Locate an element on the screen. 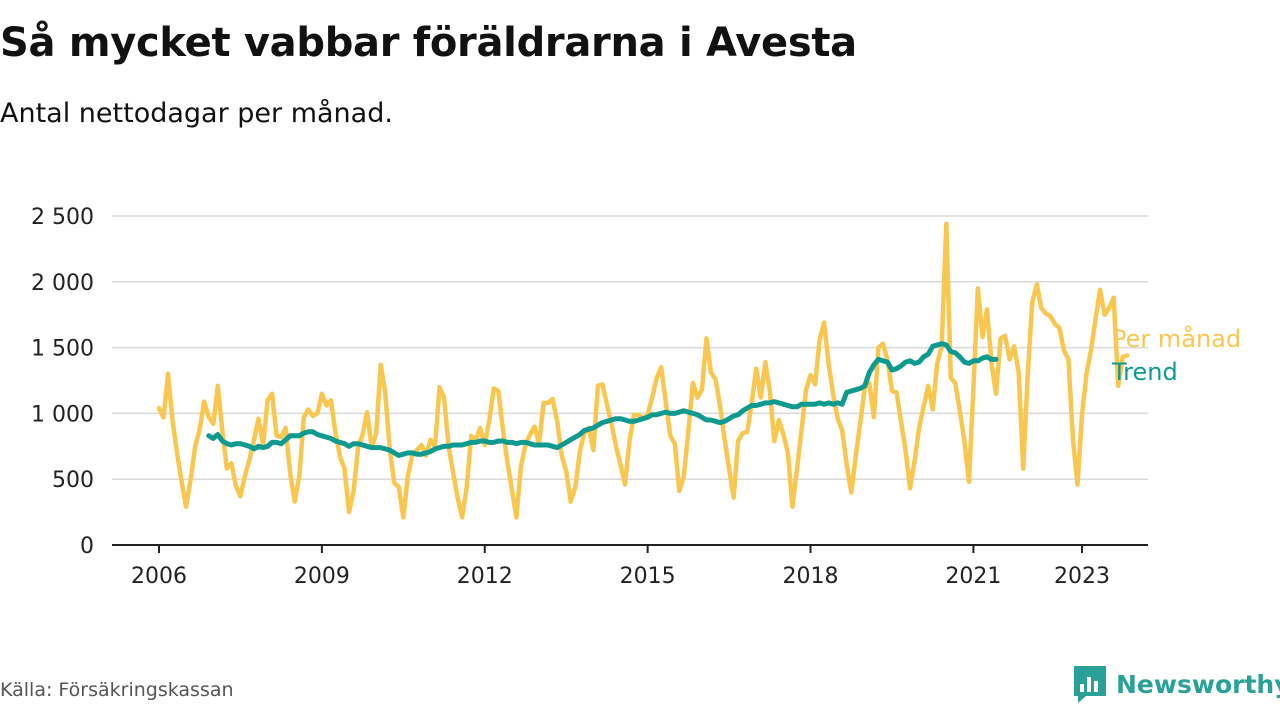 This screenshot has width=1280, height=720. y-tick-label: 500 is located at coordinates (73, 480).